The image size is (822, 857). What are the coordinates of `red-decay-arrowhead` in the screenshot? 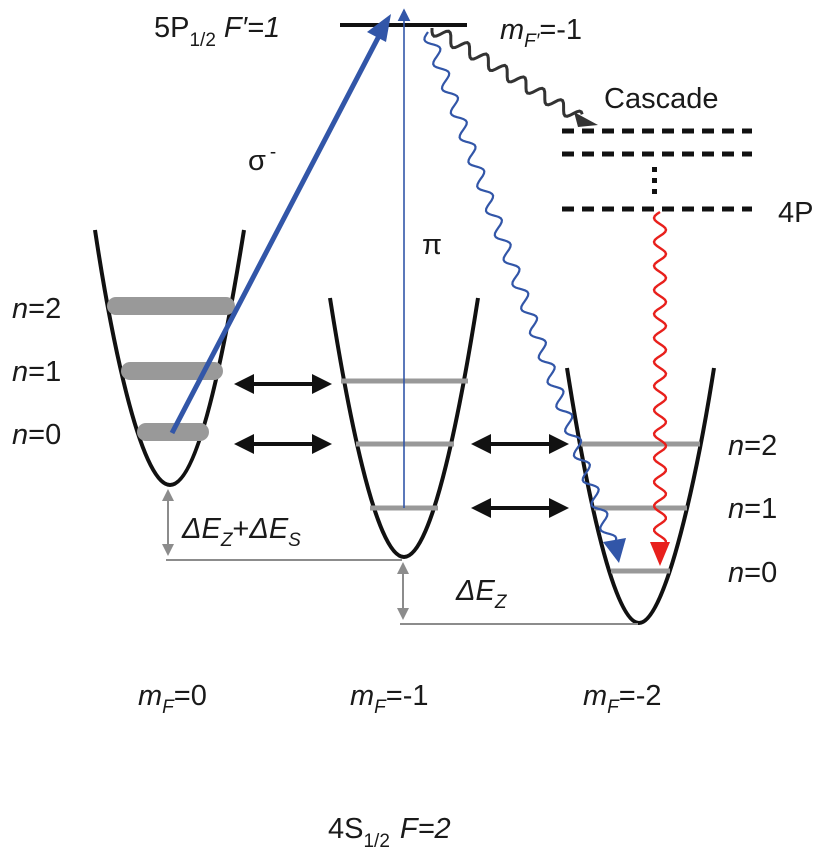 It's located at (660, 554).